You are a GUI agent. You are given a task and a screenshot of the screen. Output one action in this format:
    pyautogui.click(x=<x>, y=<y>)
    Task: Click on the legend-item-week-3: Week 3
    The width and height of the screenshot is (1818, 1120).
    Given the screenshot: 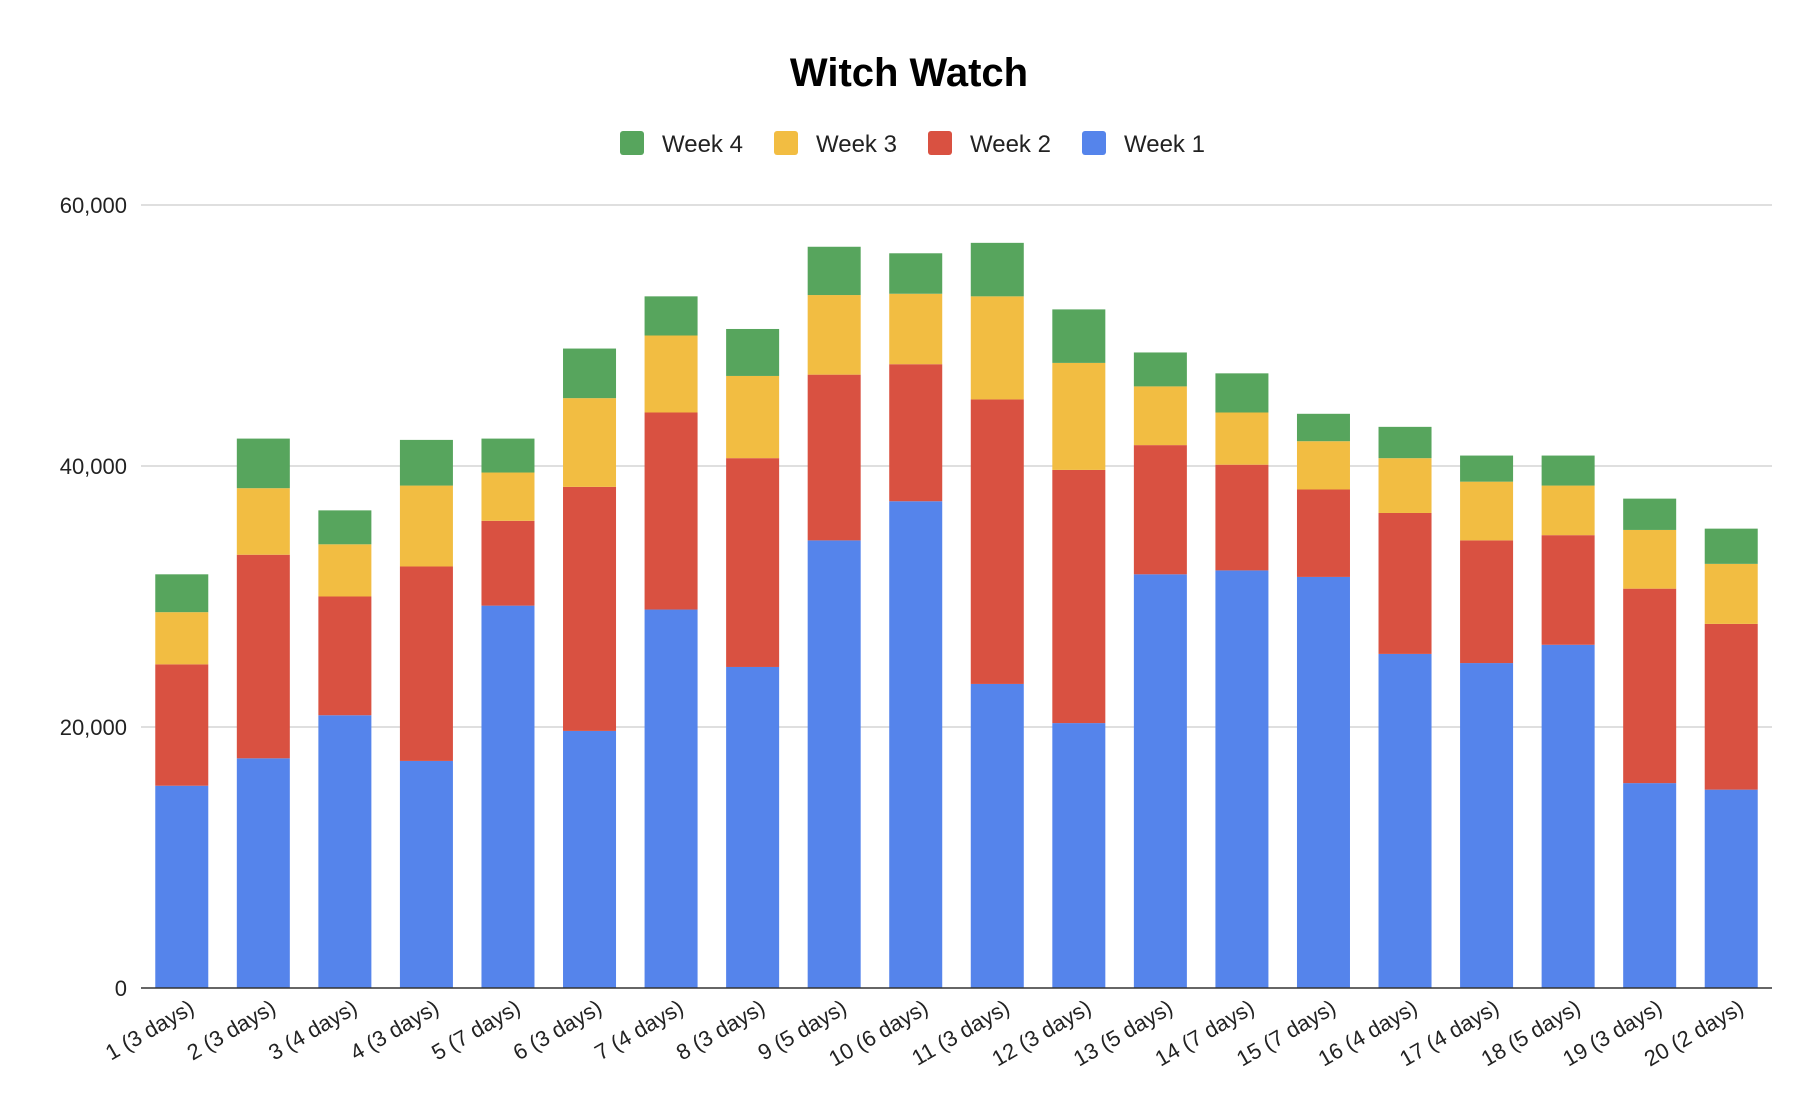 What is the action you would take?
    pyautogui.click(x=835, y=144)
    